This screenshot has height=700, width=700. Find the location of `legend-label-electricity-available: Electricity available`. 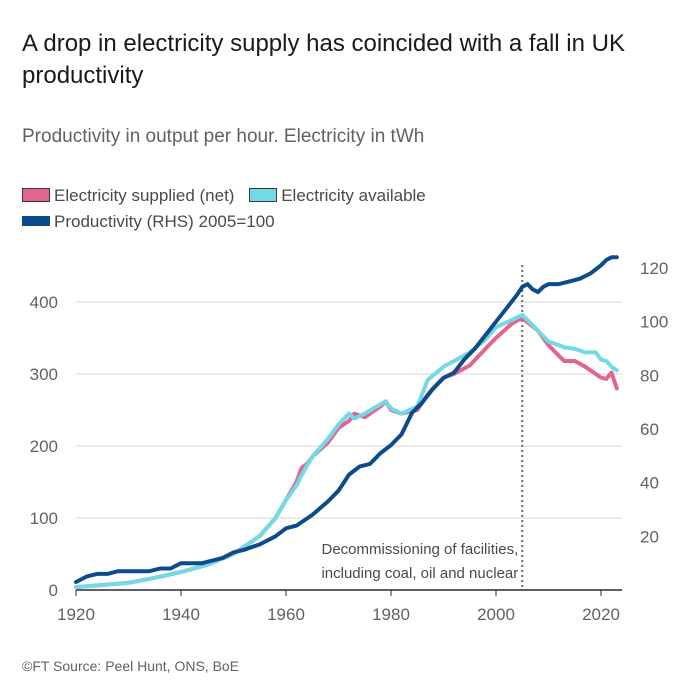

legend-label-electricity-available: Electricity available is located at coordinates (353, 195).